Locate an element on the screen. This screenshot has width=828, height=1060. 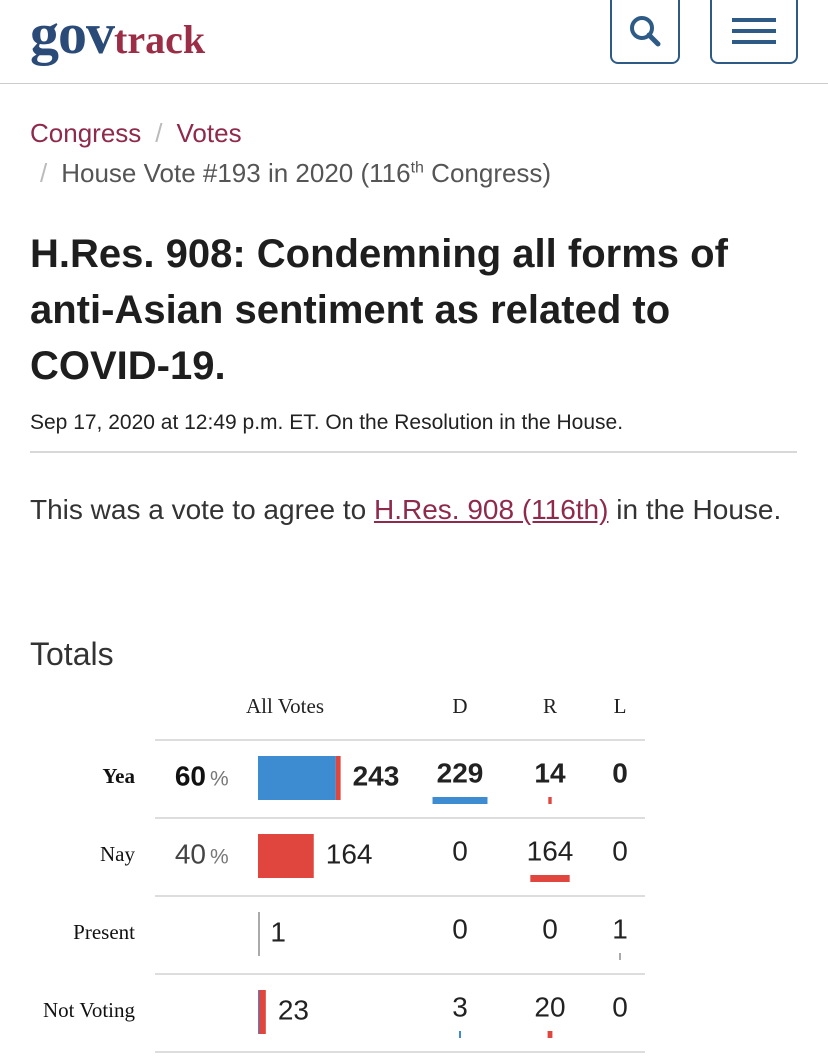
summary-text: This was a vote to agree to is located at coordinates (202, 509).